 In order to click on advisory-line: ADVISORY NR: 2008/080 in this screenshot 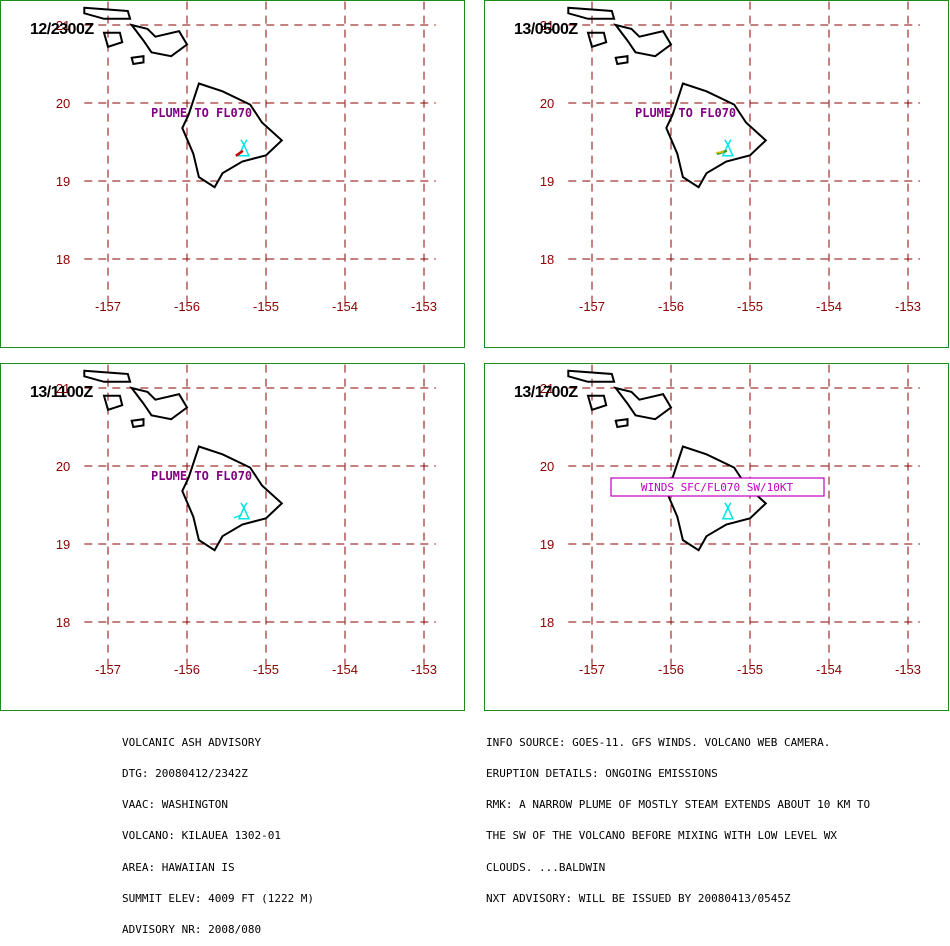, I will do `click(192, 930)`.